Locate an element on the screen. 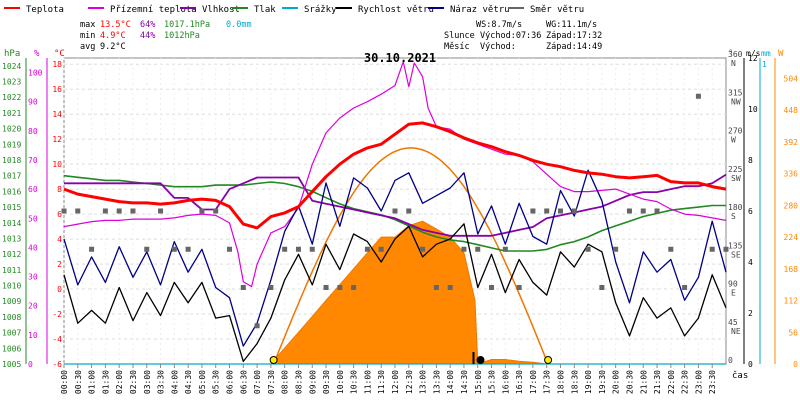 The height and width of the screenshot is (404, 800). tick-label-temp: 8 is located at coordinates (59, 189).